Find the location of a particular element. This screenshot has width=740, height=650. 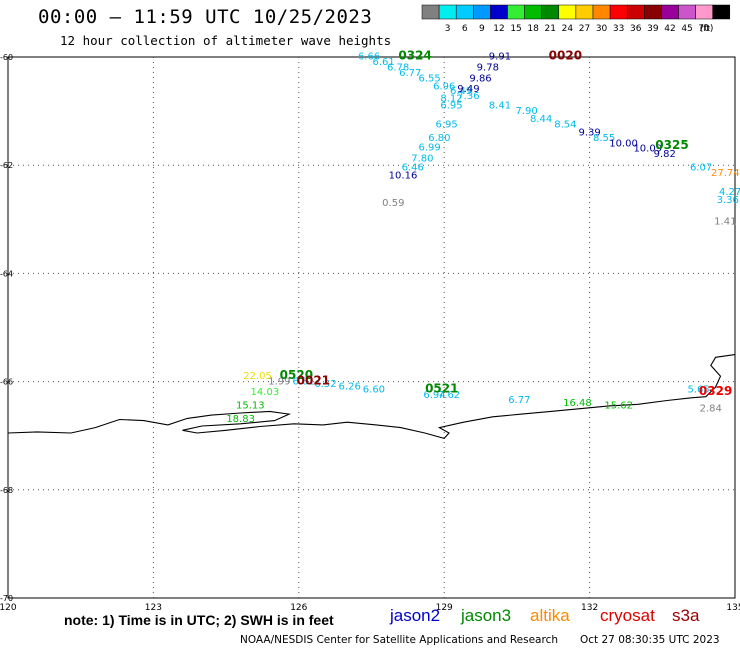

y-tick-label: -62 is located at coordinates (6, 165).